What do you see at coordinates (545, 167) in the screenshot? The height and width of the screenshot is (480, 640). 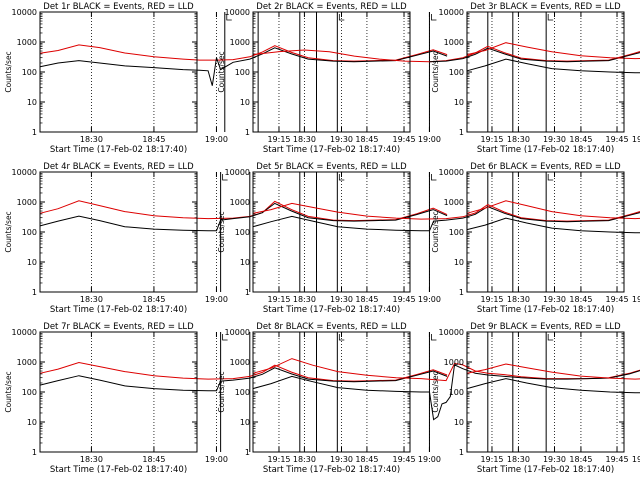 I see `panel-title: Det 6r BLACK = Events, RED = LLD` at bounding box center [545, 167].